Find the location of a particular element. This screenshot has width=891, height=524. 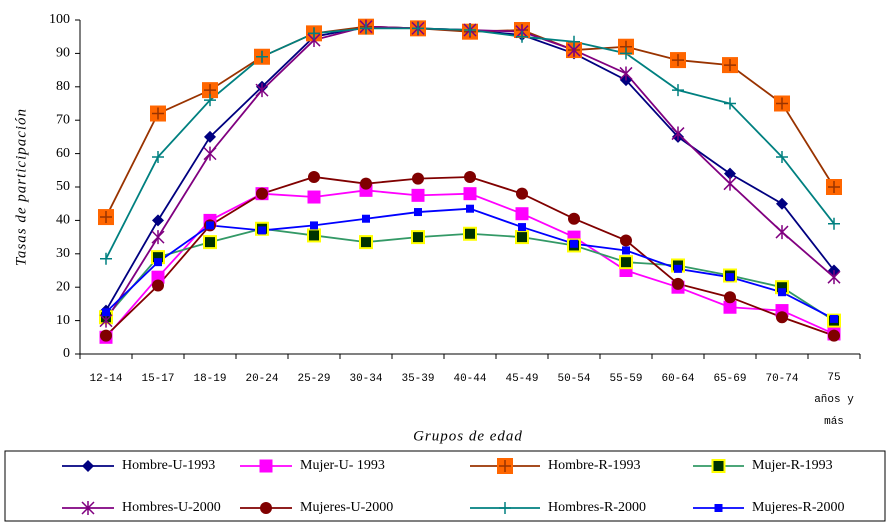

legend-label: Hombres-U-2000 is located at coordinates (171, 507).